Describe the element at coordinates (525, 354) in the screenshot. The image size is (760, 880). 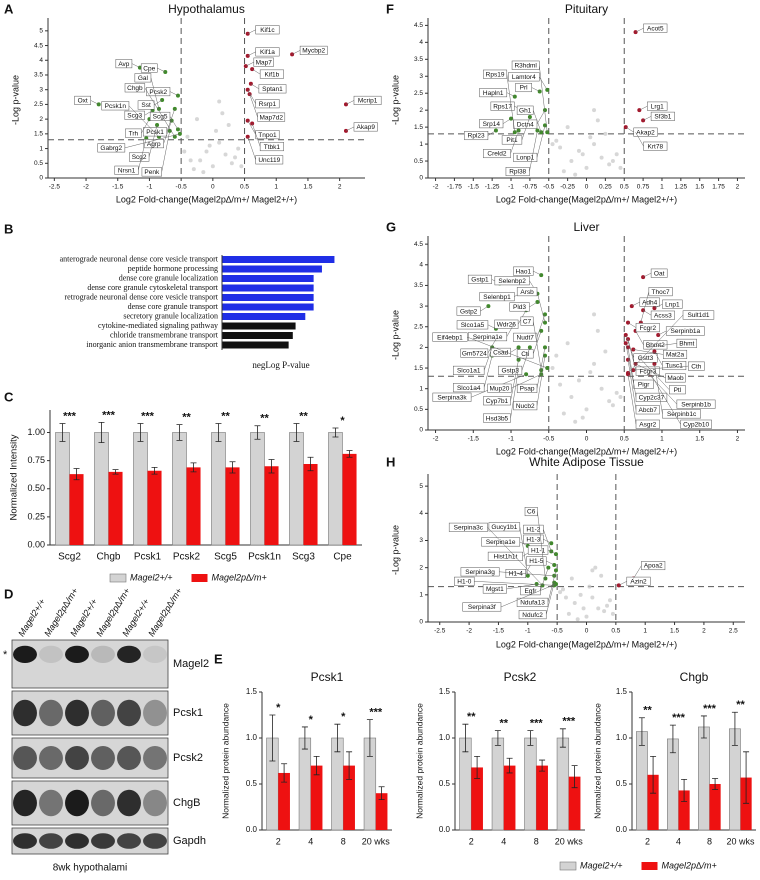
I see `point-label: Cti` at that location.